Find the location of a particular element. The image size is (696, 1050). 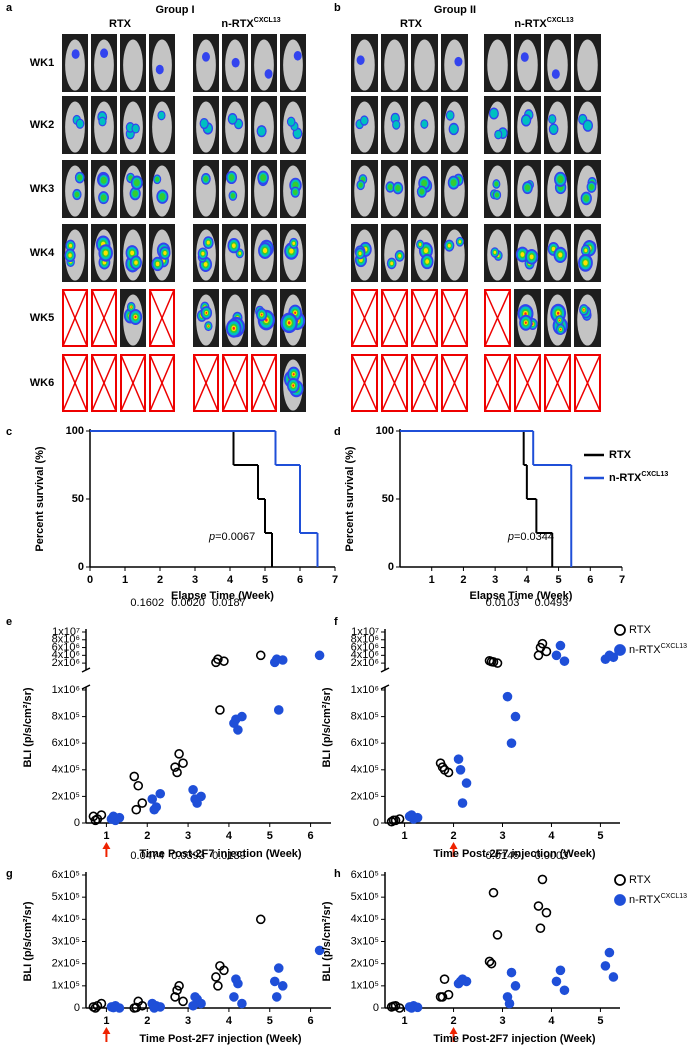

x-axis-title: Elapse Time (Week) is located at coordinates (521, 596).